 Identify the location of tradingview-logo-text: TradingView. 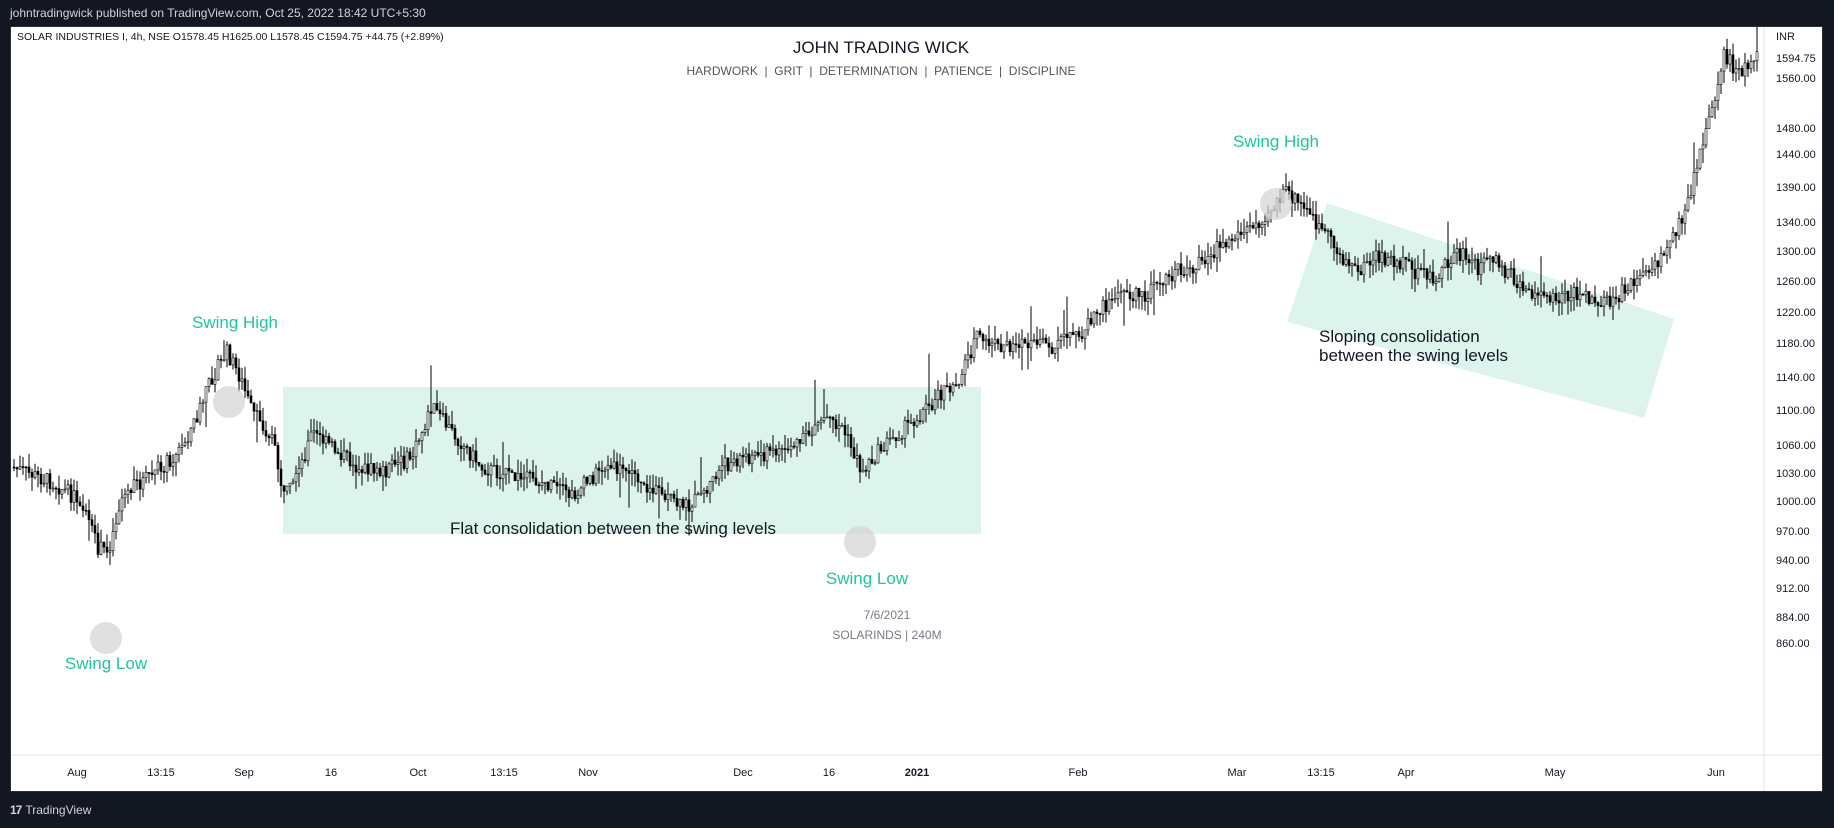
(58, 810).